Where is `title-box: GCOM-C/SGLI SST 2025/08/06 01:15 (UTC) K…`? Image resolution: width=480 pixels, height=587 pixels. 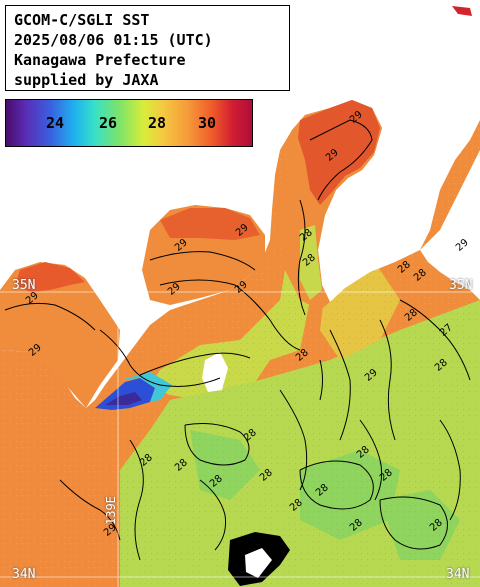
title-box: GCOM-C/SGLI SST 2025/08/06 01:15 (UTC) K… is located at coordinates (147, 48).